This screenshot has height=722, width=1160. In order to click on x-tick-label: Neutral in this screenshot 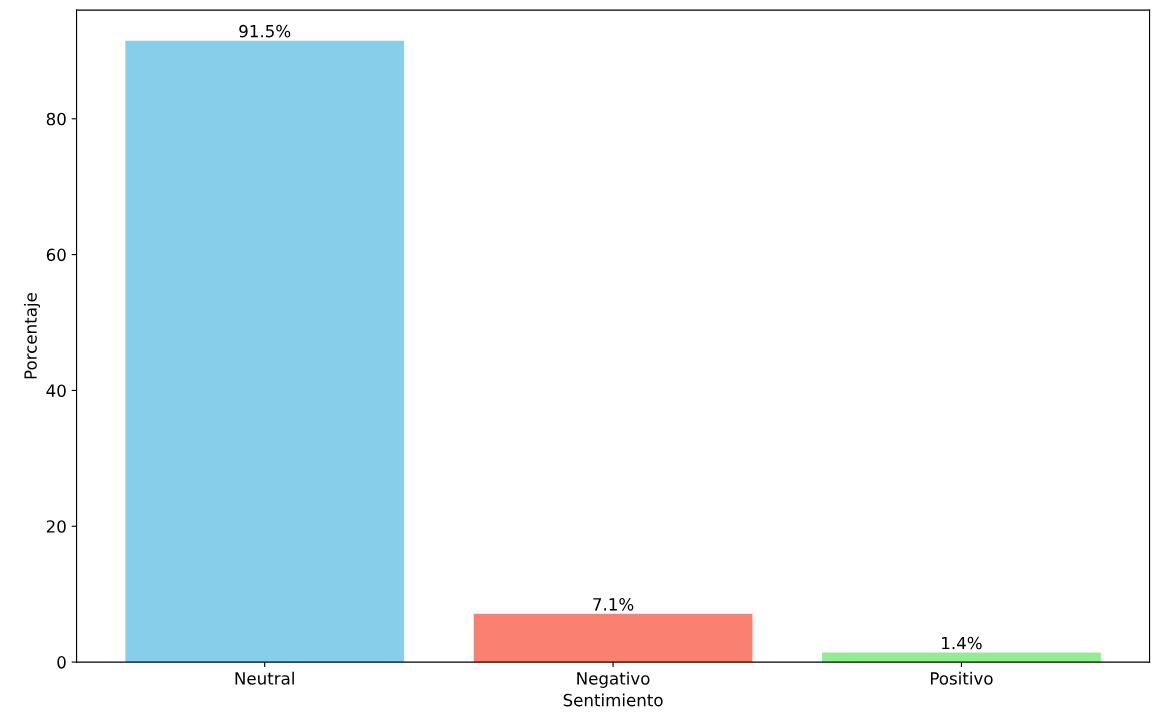, I will do `click(264, 678)`.